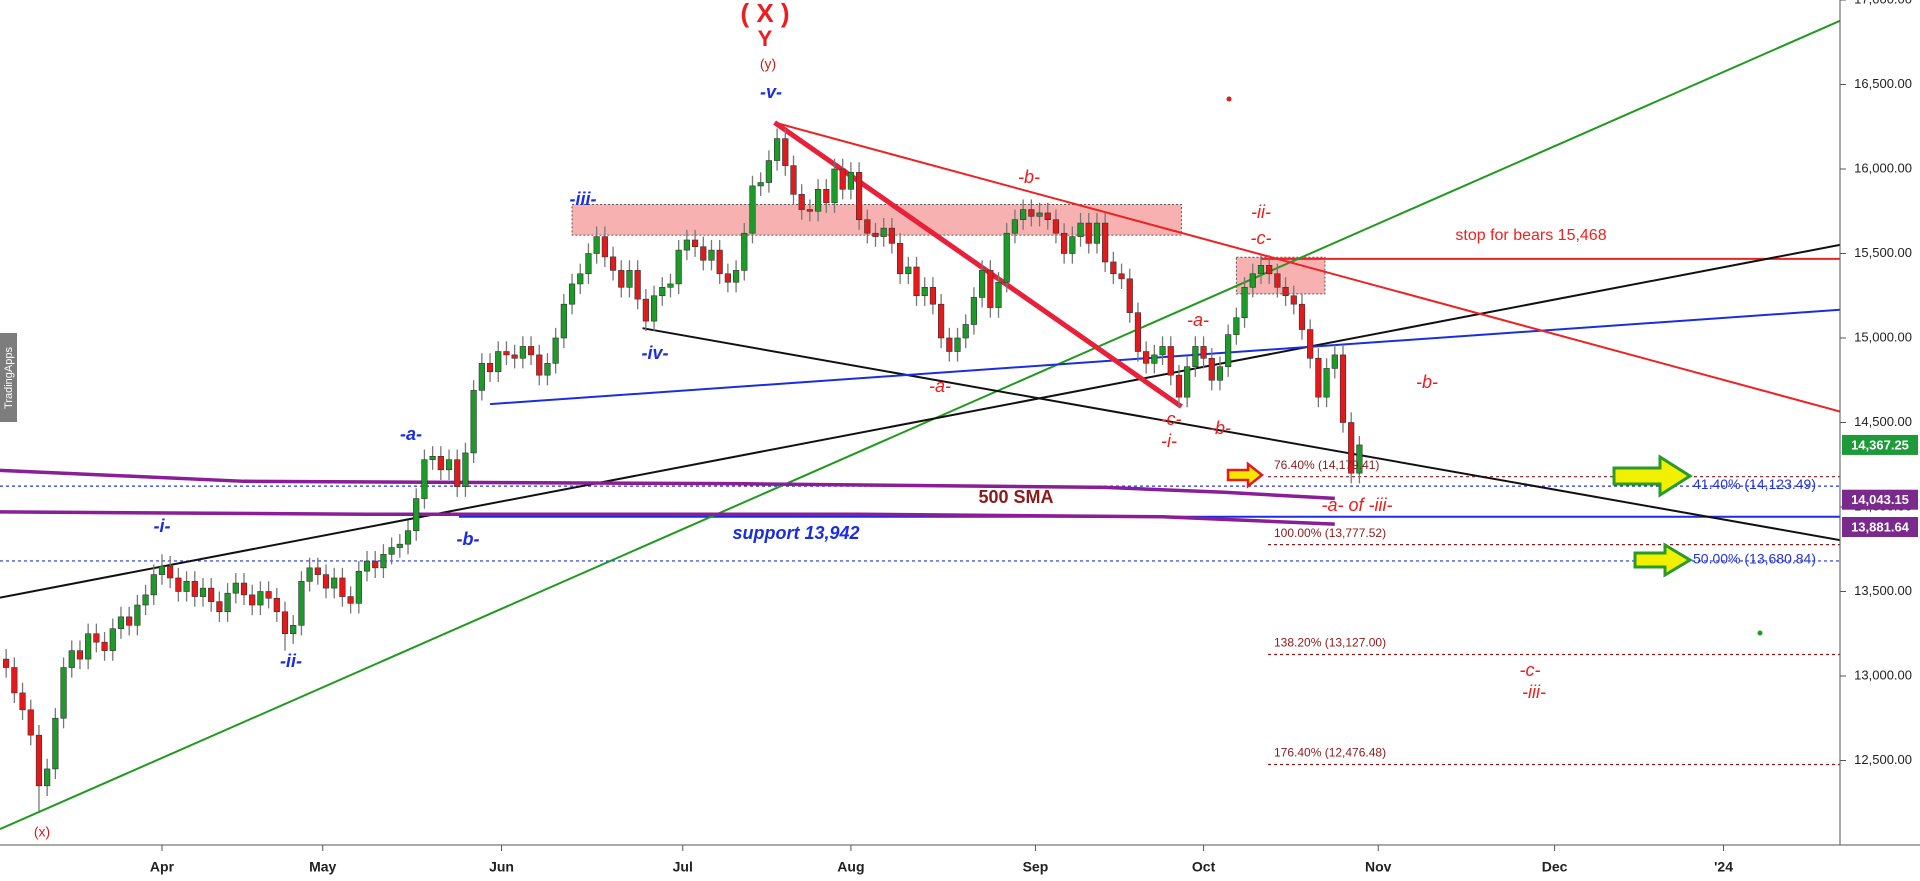 The width and height of the screenshot is (1920, 881). I want to click on y-tick-label: 16,000.00, so click(1883, 167).